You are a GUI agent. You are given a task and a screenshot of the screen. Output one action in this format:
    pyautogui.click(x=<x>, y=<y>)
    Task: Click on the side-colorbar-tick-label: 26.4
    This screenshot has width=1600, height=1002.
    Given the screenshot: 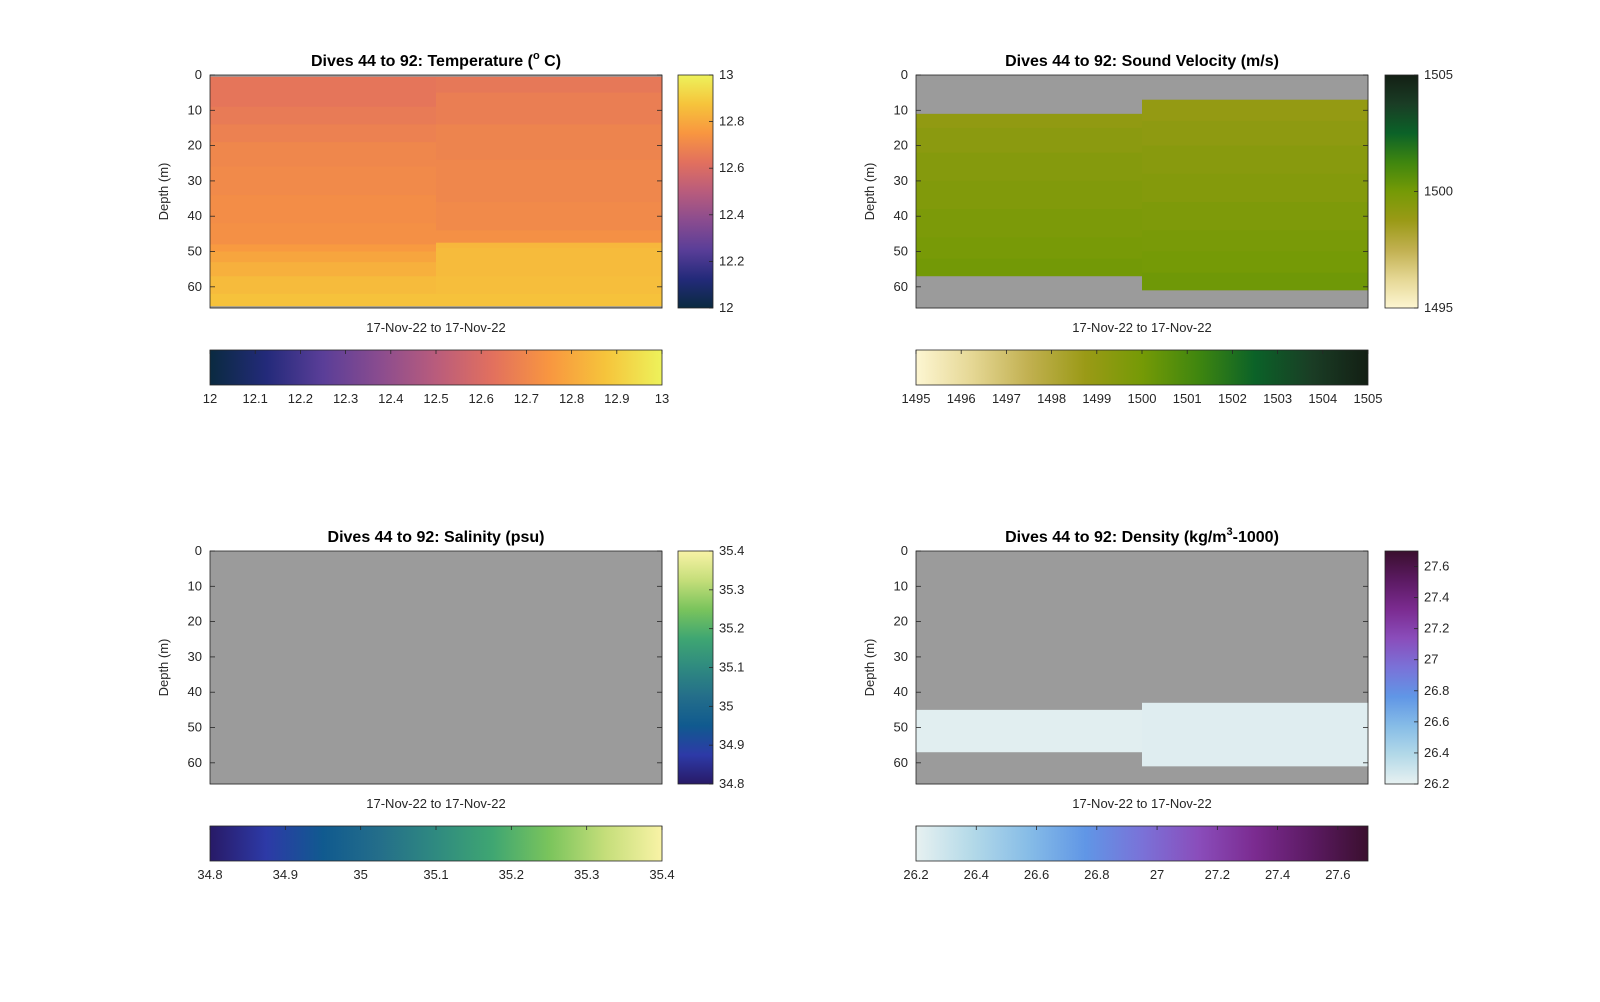 What is the action you would take?
    pyautogui.click(x=1436, y=752)
    